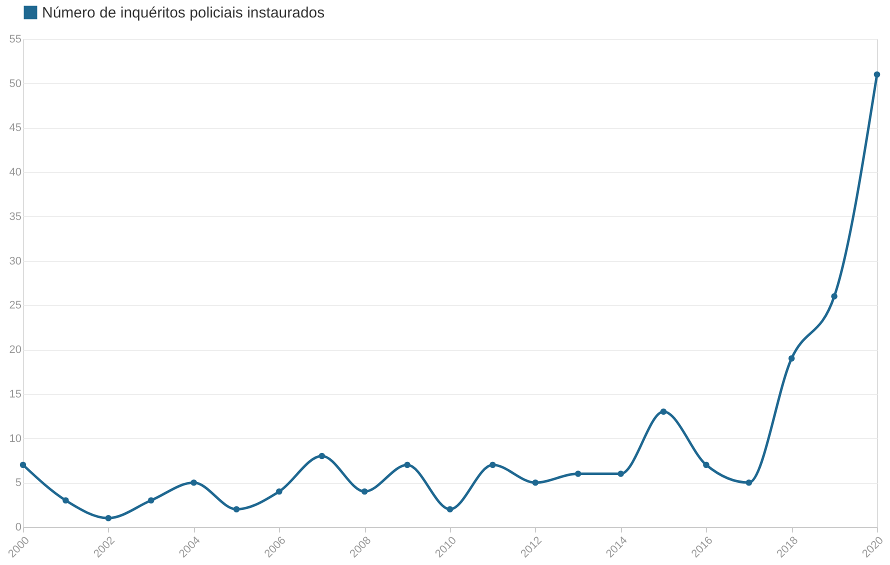 This screenshot has height=565, width=890. Describe the element at coordinates (15, 216) in the screenshot. I see `y-tick-label: 35` at that location.